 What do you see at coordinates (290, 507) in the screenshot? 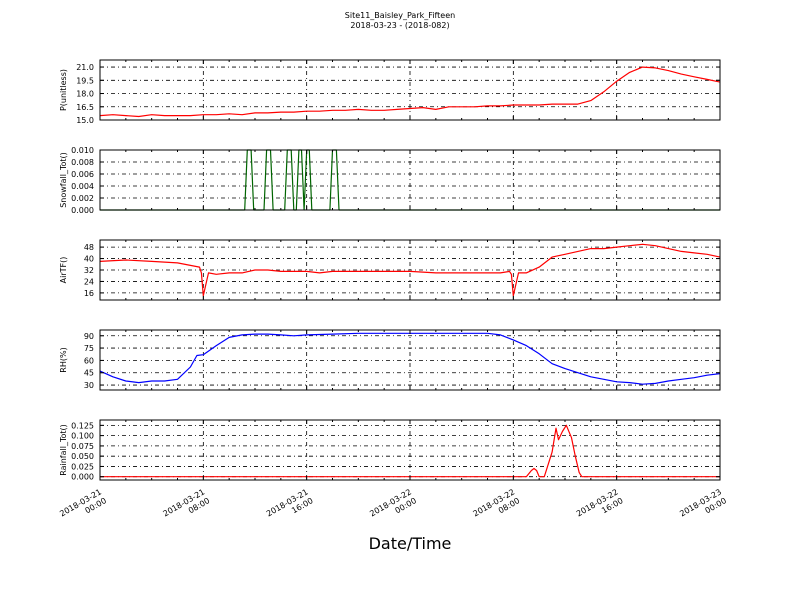
I see `x-tick-label: 2018-03-2116:00` at bounding box center [290, 507].